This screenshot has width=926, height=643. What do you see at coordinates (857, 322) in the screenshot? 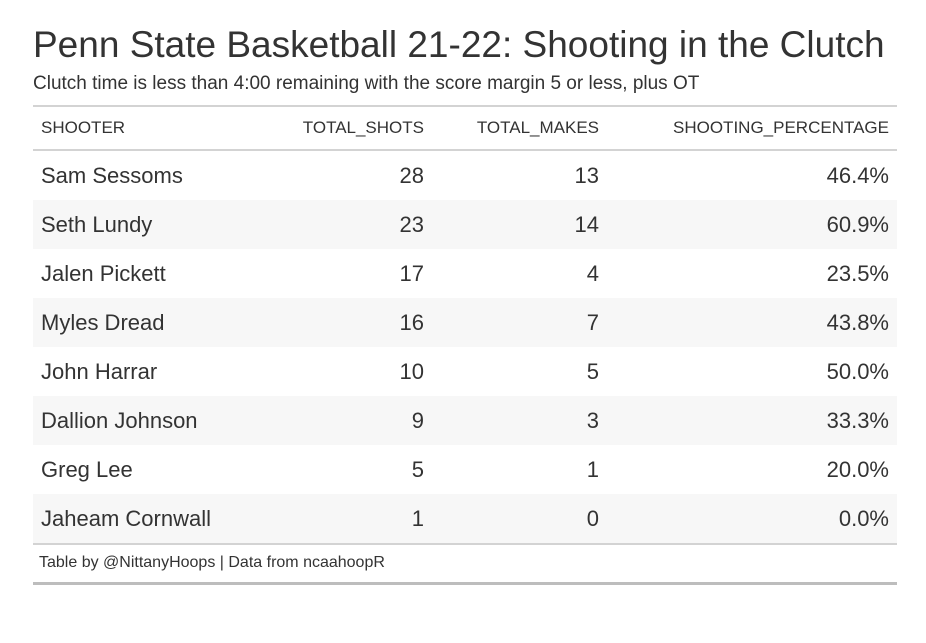
I see `shooting-percentage-cell: 43.8%` at bounding box center [857, 322].